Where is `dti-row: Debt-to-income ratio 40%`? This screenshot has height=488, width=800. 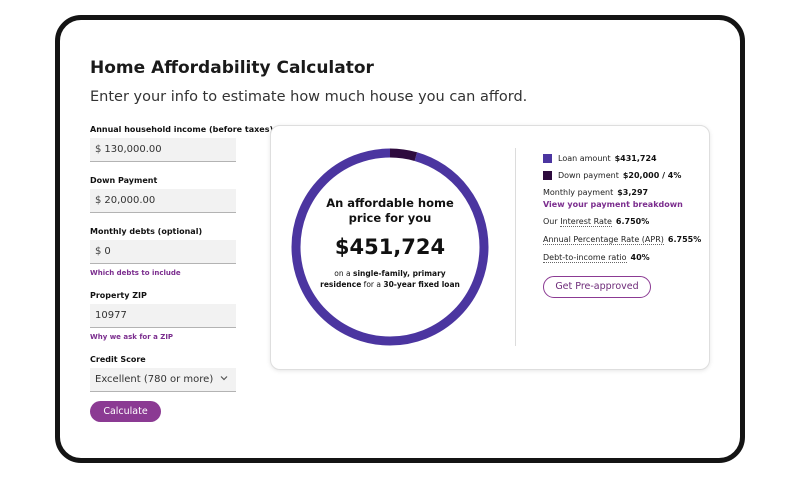
dti-row: Debt-to-income ratio 40% is located at coordinates (596, 258).